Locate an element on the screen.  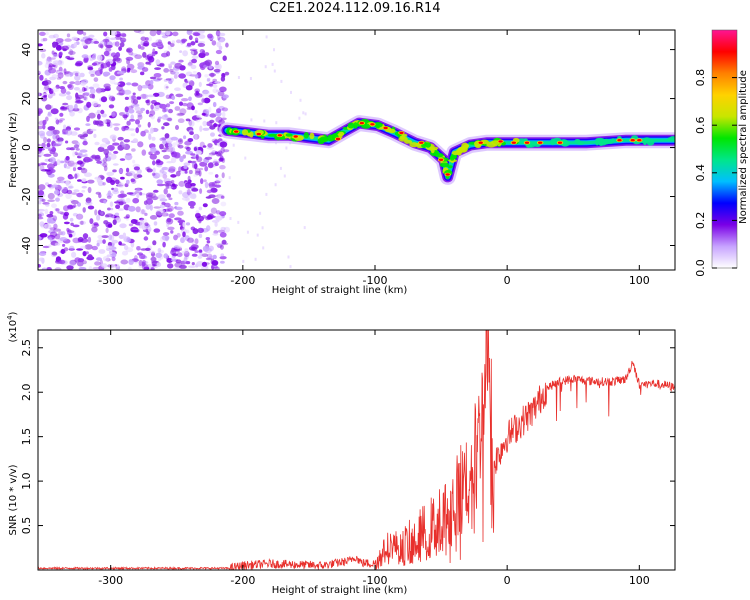
colorbar-gradient is located at coordinates (724, 149).